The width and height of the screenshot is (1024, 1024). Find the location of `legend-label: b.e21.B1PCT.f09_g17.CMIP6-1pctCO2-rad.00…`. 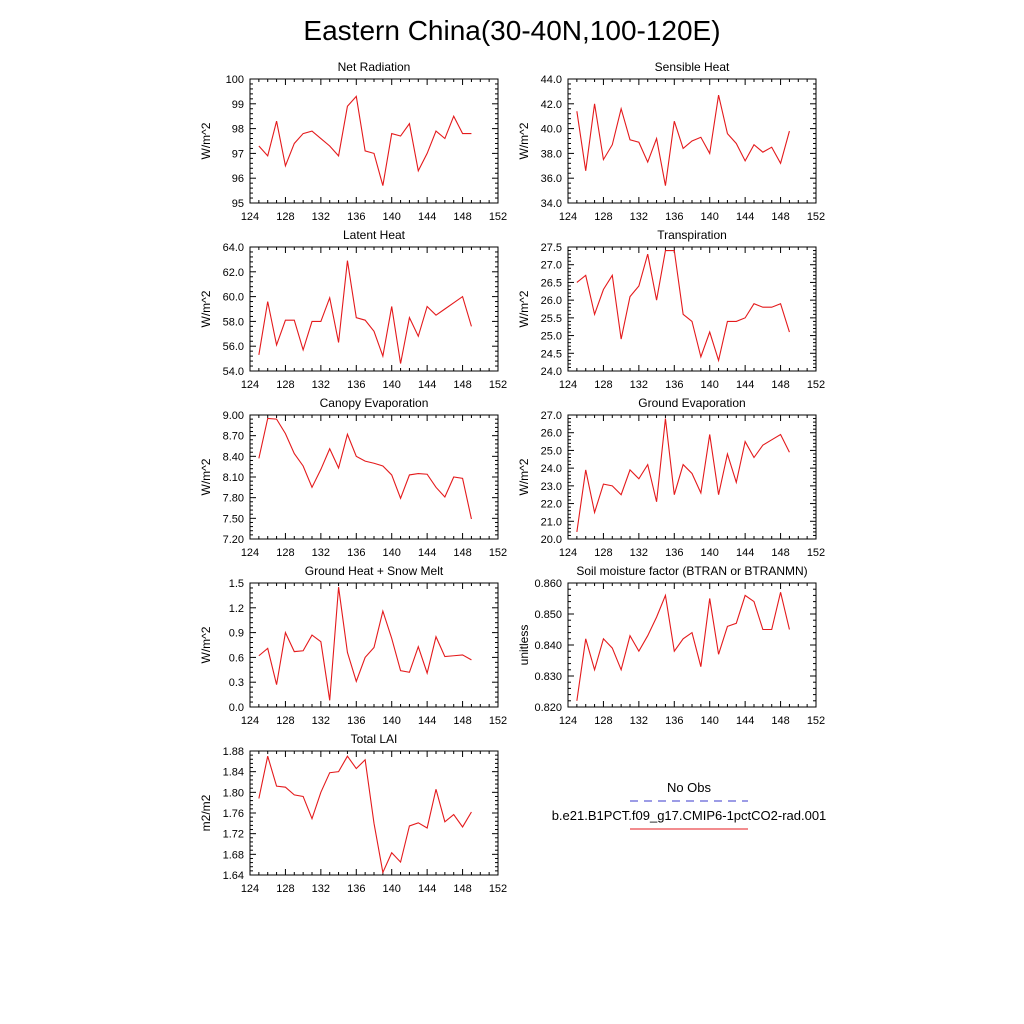

legend-label: b.e21.B1PCT.f09_g17.CMIP6-1pctCO2-rad.00… is located at coordinates (689, 815).